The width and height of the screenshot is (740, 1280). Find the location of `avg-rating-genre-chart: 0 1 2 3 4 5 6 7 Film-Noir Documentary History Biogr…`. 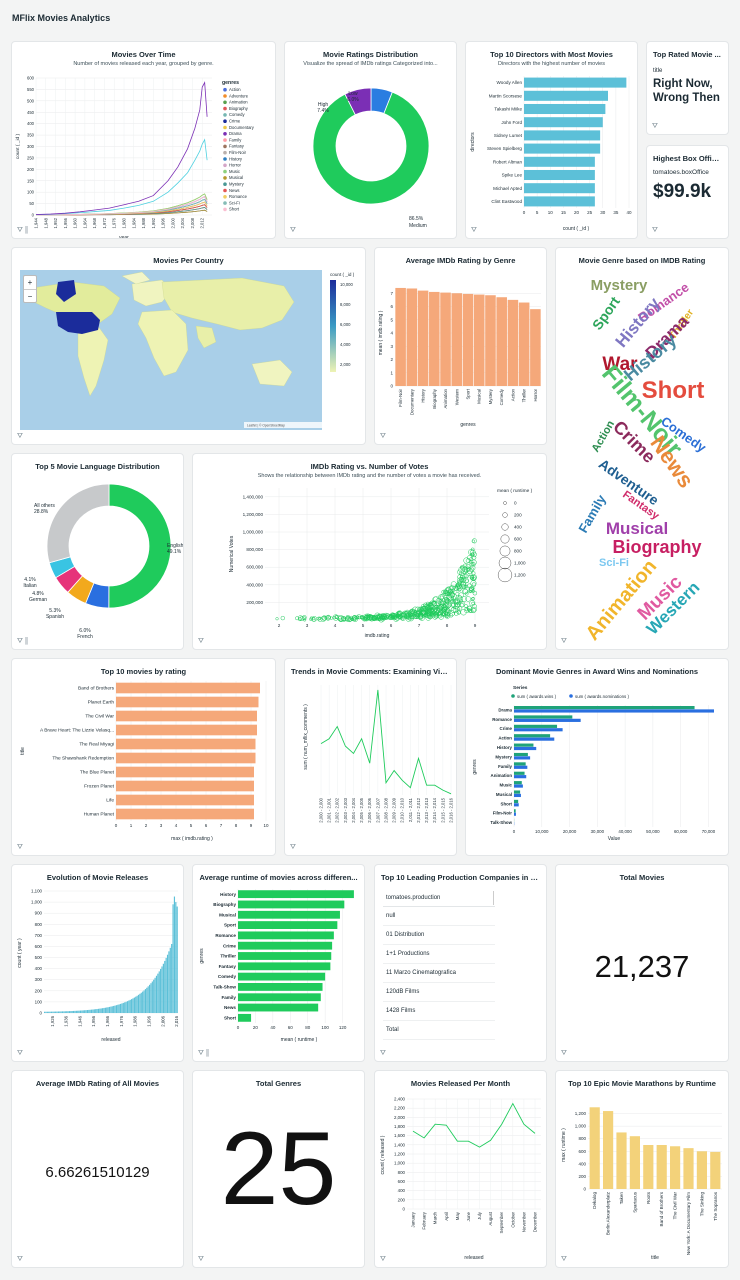

avg-rating-genre-chart: 0 1 2 3 4 5 6 7 Film-Noir Documentary History Biogr… is located at coordinates (461, 355).